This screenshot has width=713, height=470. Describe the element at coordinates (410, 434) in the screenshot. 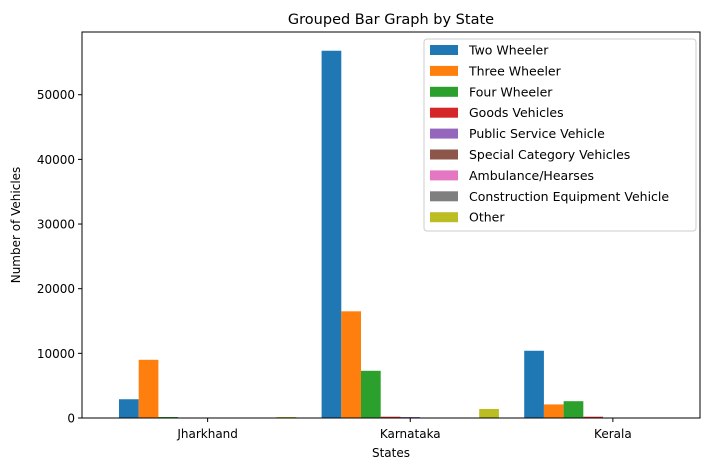

I see `x-tick-label: Karnataka` at that location.